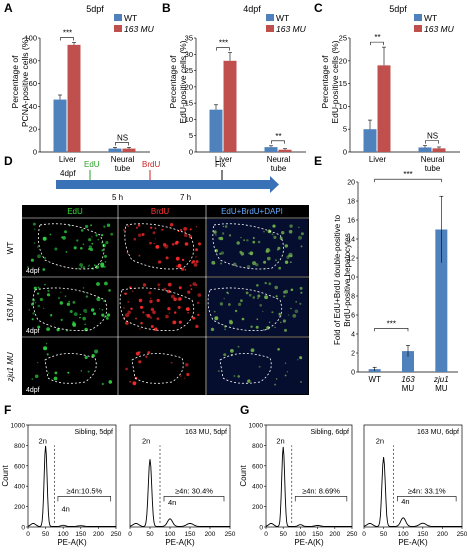 The height and width of the screenshot is (555, 467). What do you see at coordinates (243, 476) in the screenshot?
I see `y-axis-label: Count` at bounding box center [243, 476].